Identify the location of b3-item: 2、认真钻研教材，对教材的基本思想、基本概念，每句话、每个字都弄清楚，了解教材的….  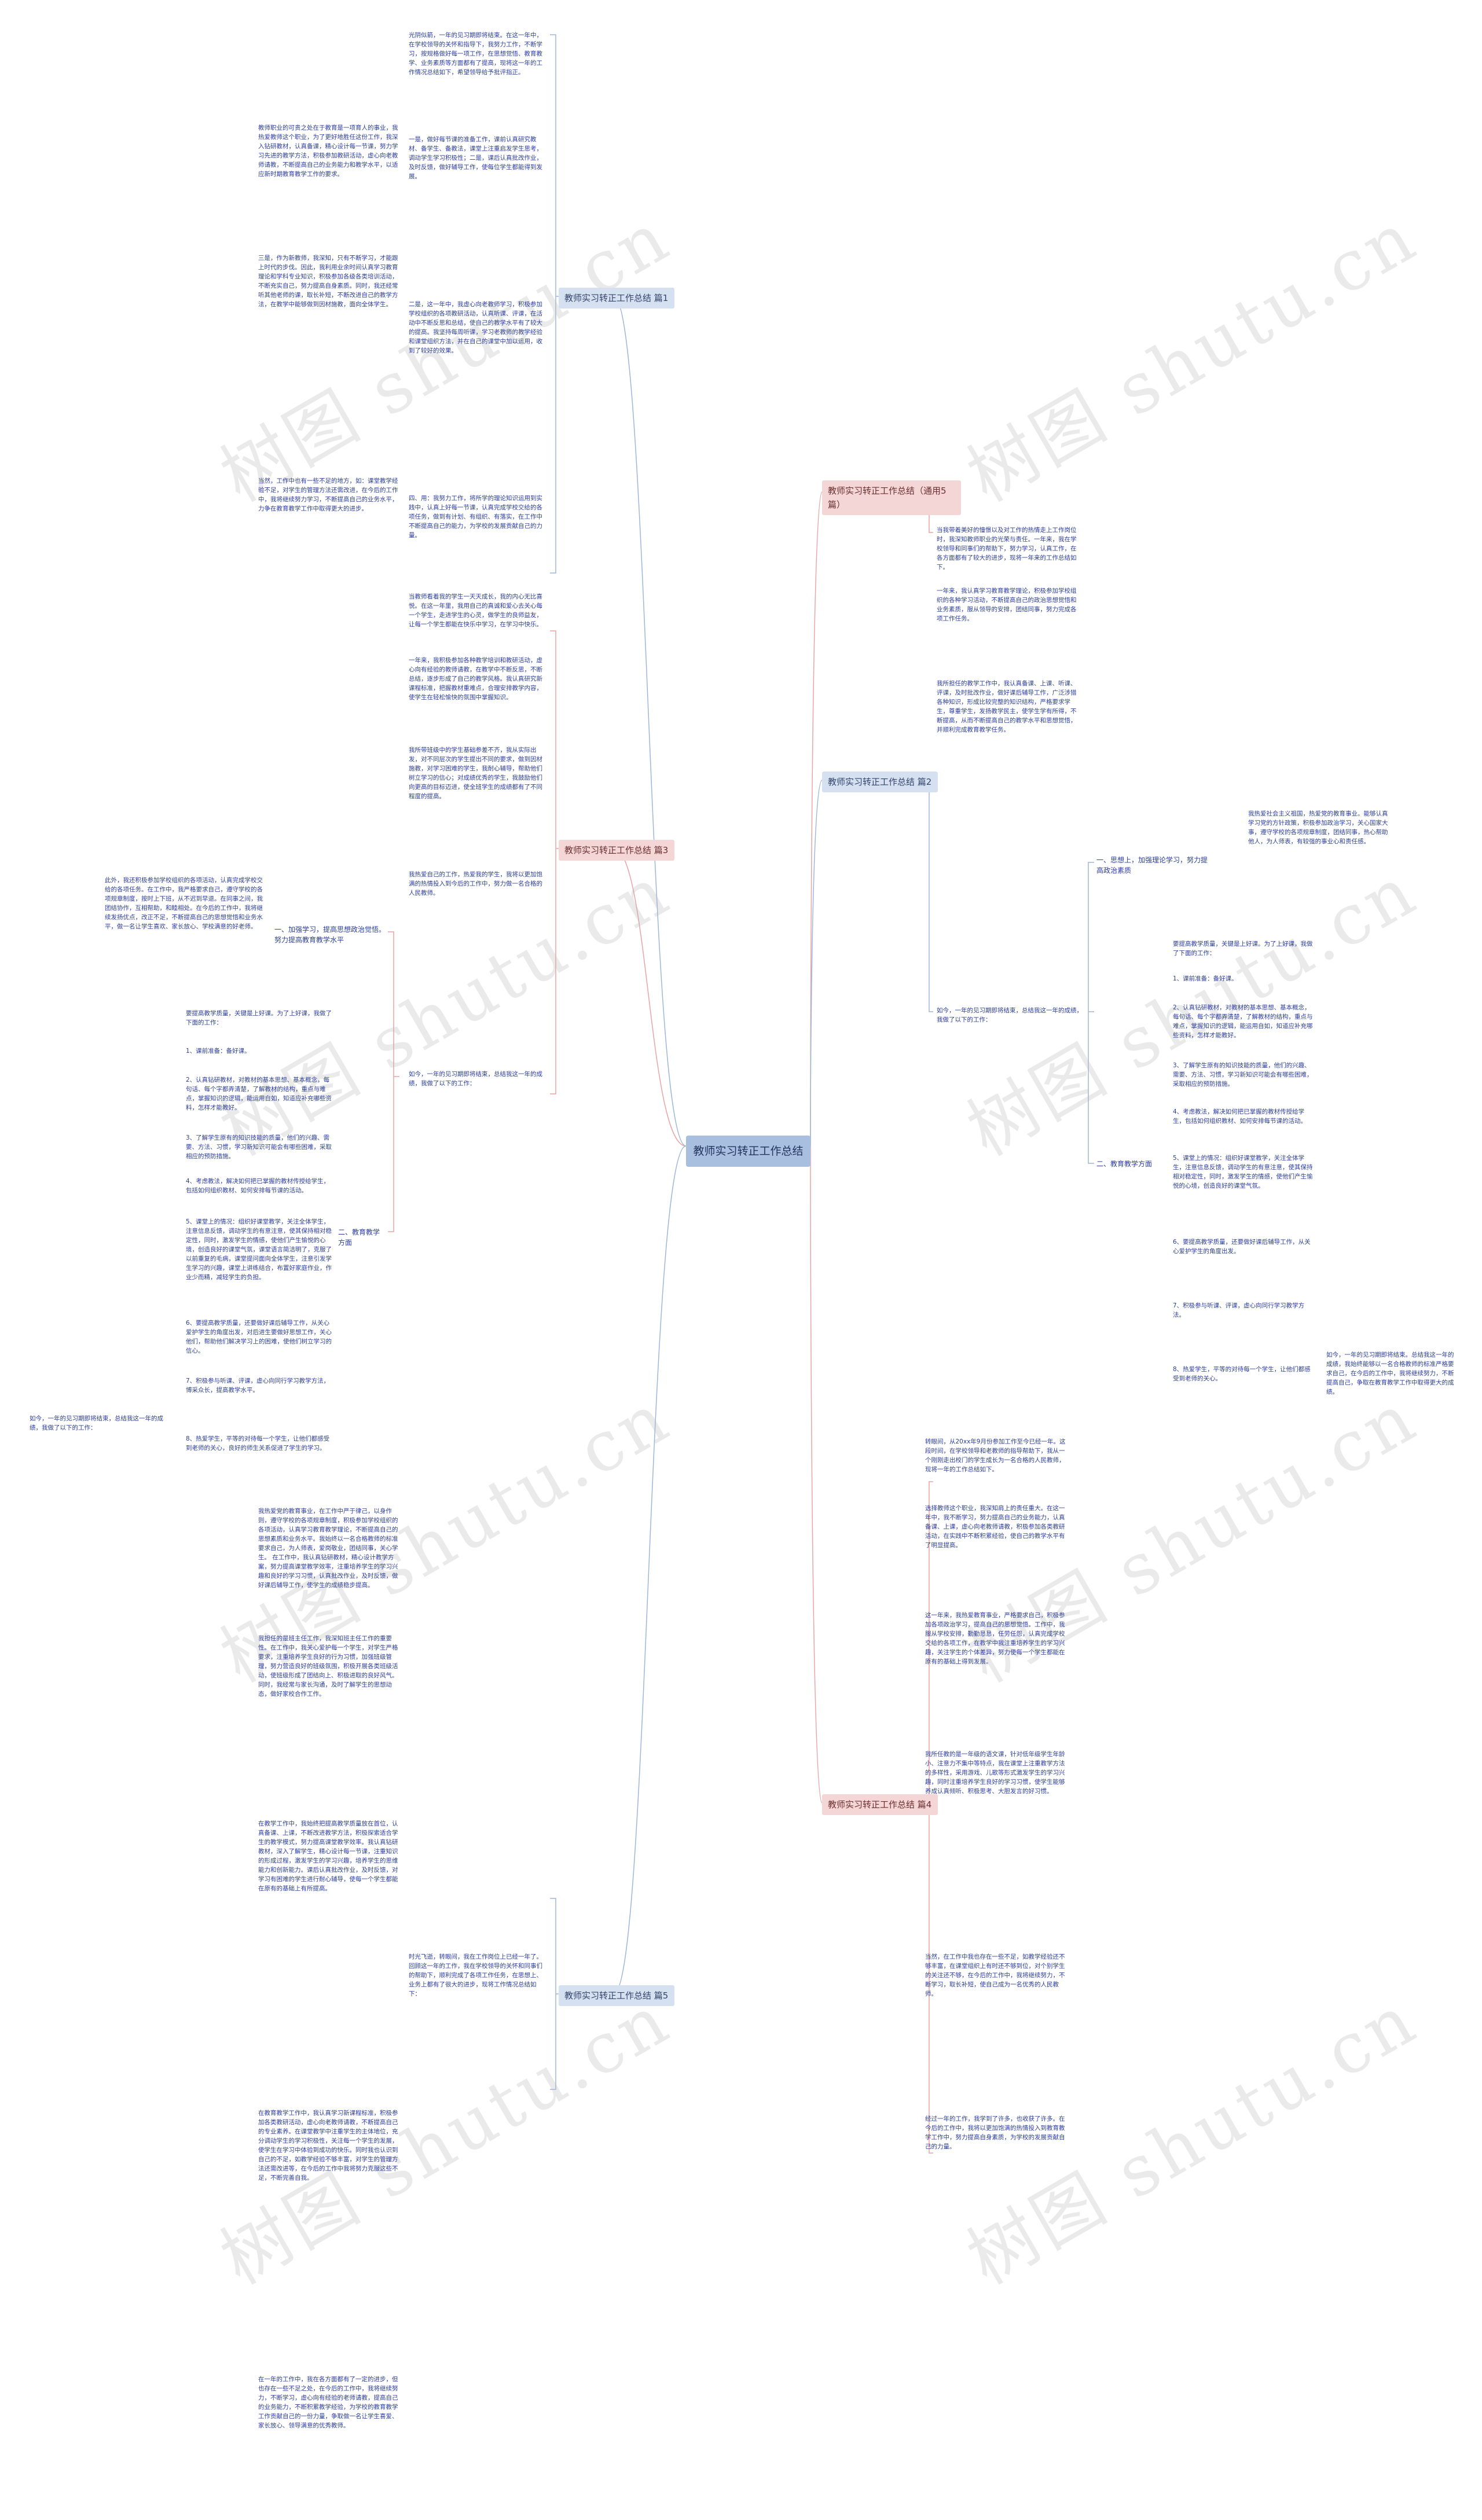
(259, 1094).